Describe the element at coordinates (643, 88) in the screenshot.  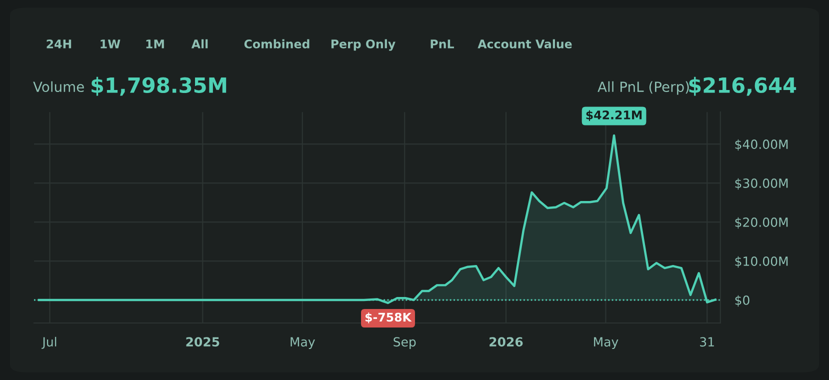
I see `text: All PnL (Perp)` at that location.